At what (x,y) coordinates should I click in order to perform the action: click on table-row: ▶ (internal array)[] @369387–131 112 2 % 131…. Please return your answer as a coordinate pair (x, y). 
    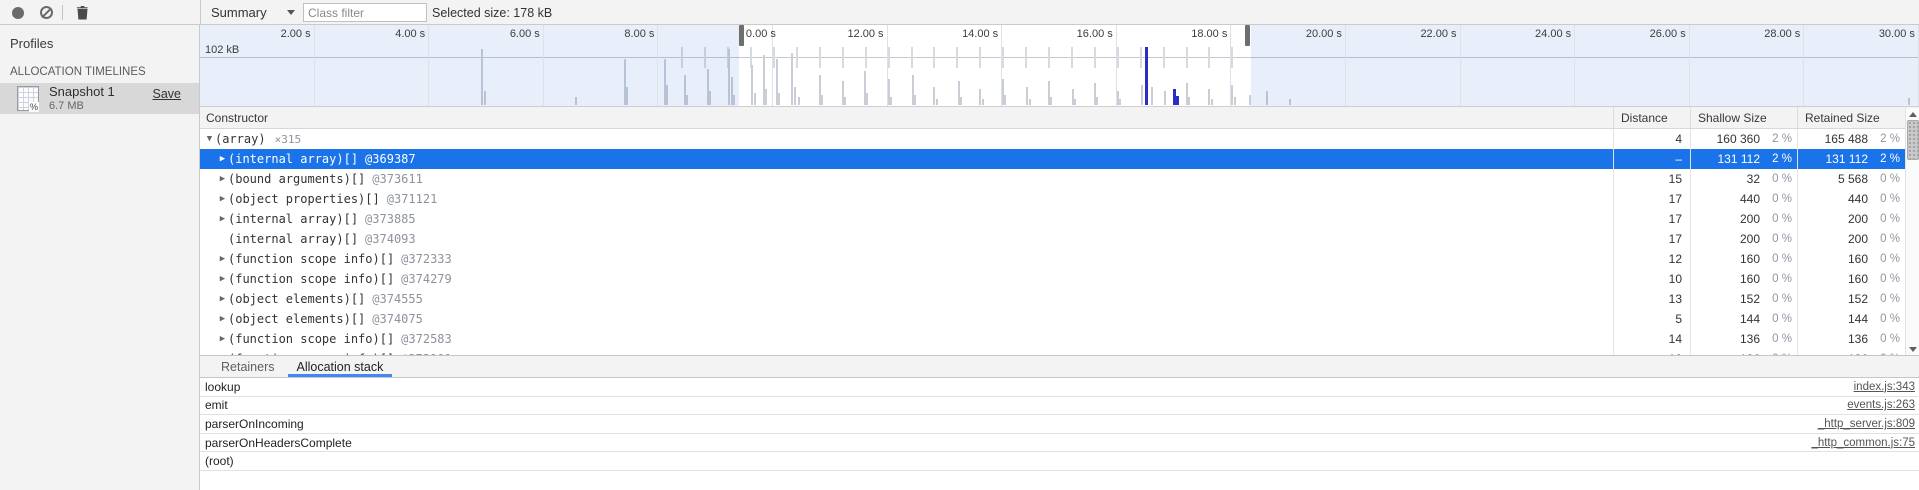
    Looking at the image, I should click on (1059, 159).